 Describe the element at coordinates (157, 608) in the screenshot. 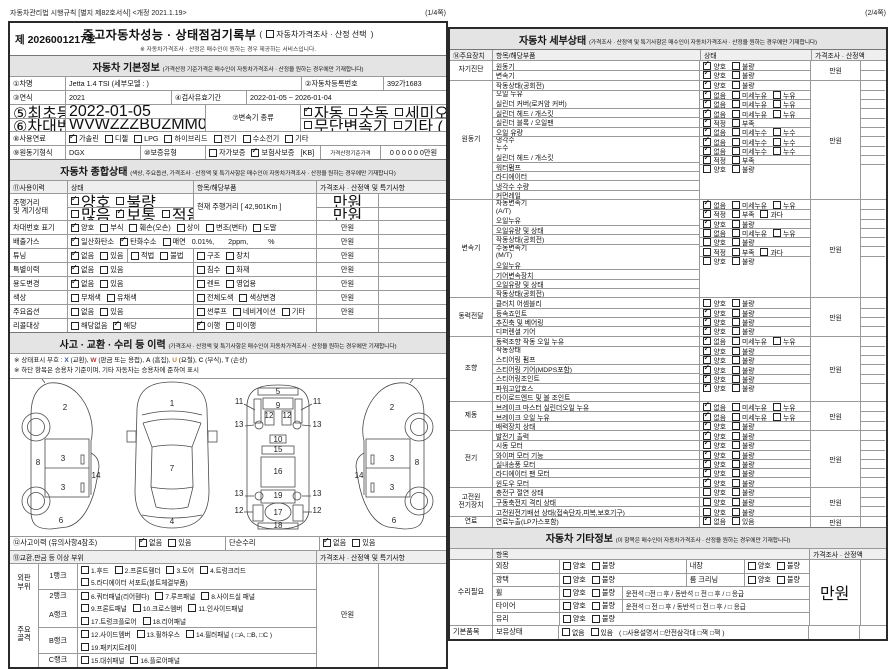

I see `checkbox-option: 10.크로스멤버` at that location.